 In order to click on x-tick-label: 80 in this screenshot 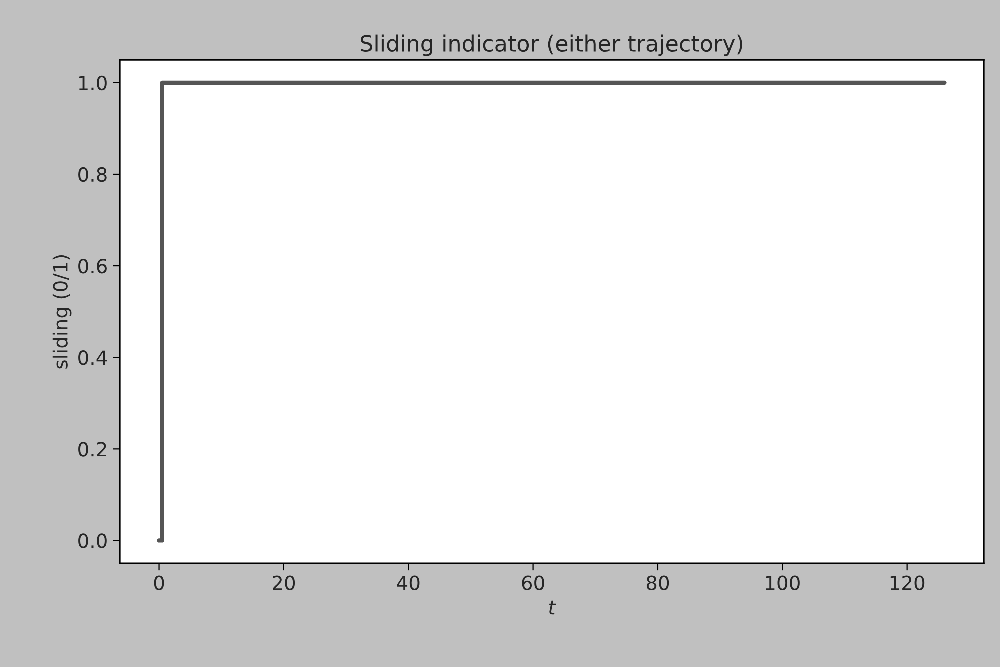, I will do `click(658, 583)`.